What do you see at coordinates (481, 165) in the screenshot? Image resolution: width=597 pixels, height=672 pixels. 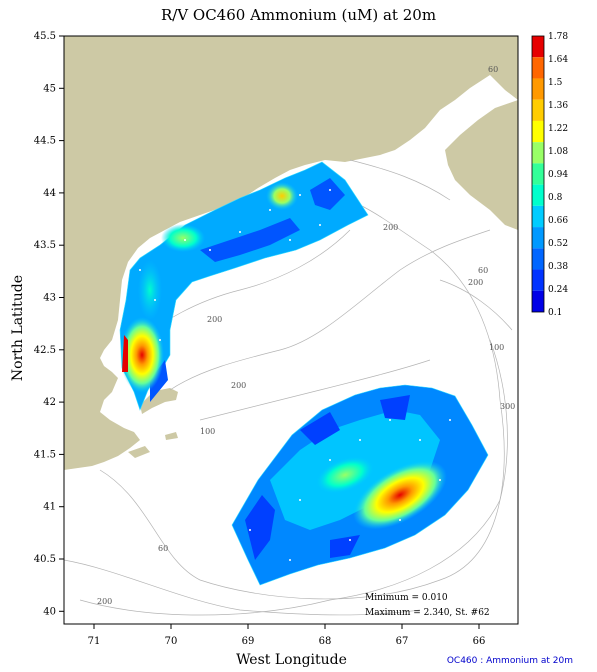 I see `nova-scotia` at bounding box center [481, 165].